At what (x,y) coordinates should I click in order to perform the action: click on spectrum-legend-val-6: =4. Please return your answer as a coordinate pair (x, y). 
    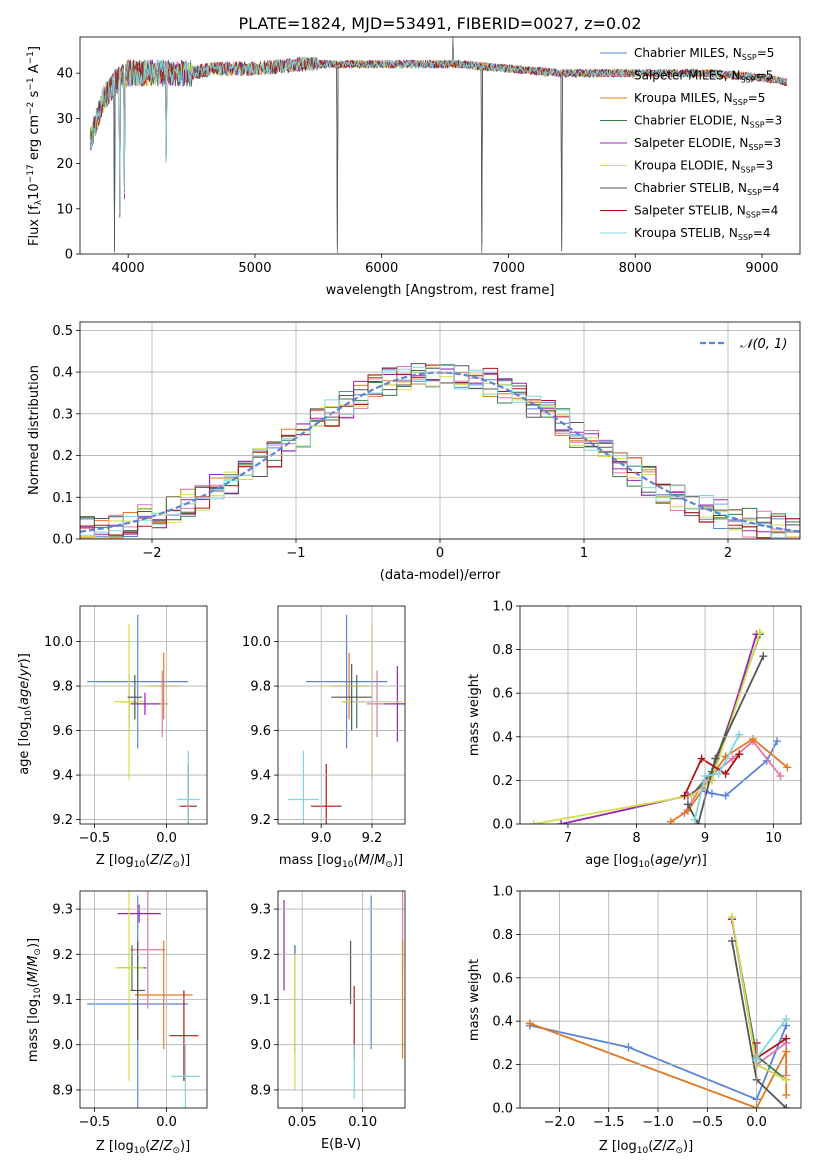
    Looking at the image, I should click on (771, 188).